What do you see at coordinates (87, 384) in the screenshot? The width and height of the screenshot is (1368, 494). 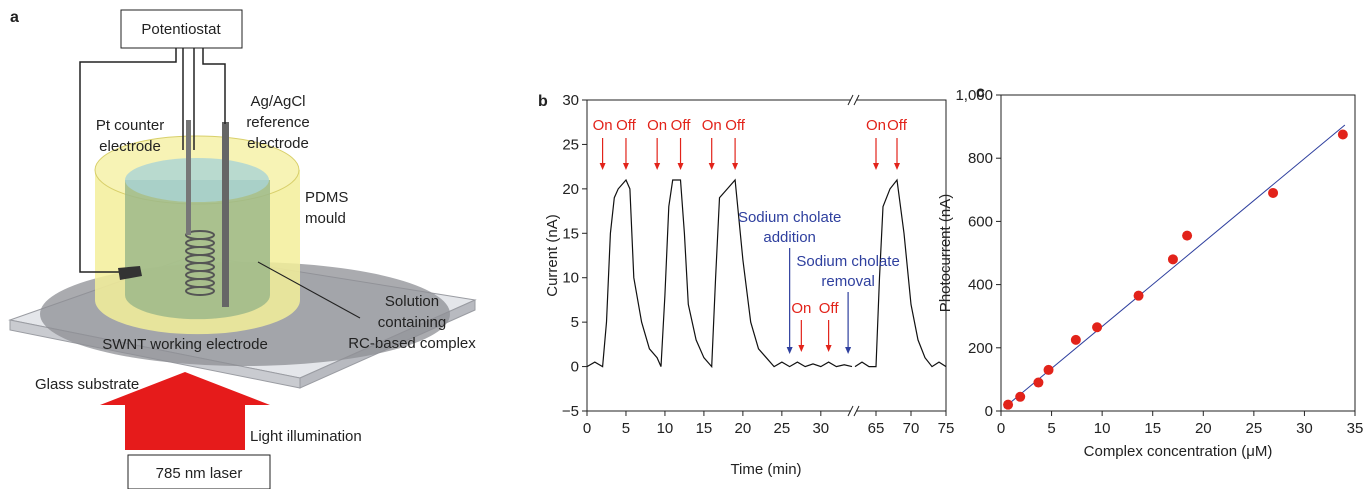 I see `diagram-label: Glass substrate` at bounding box center [87, 384].